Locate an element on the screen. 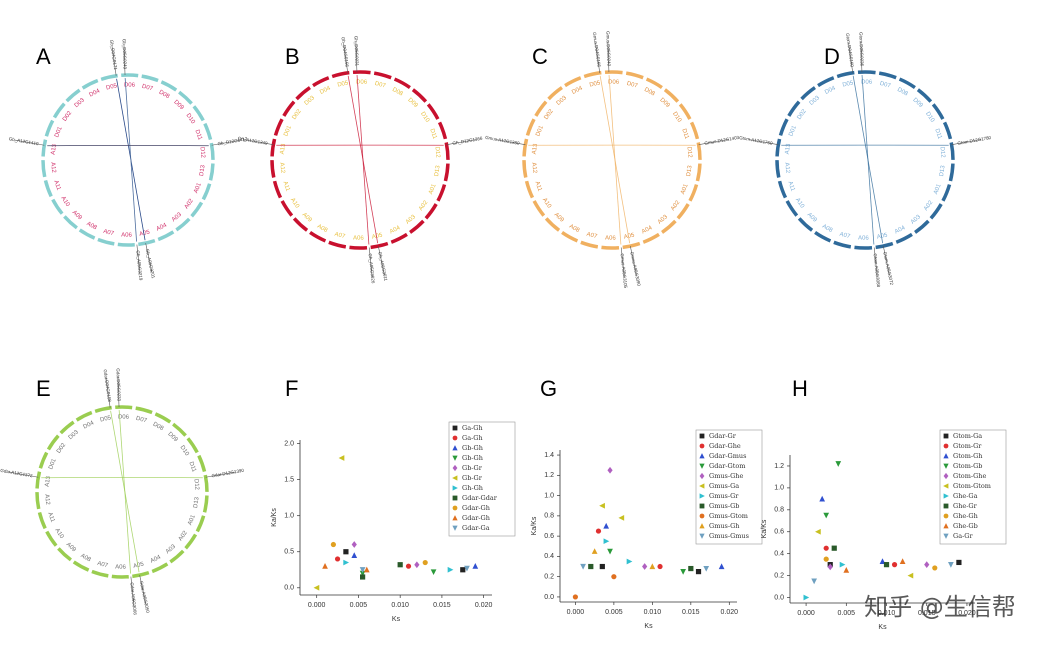 The height and width of the screenshot is (657, 1063). legend-label: Gdar-Gtom is located at coordinates (727, 466).